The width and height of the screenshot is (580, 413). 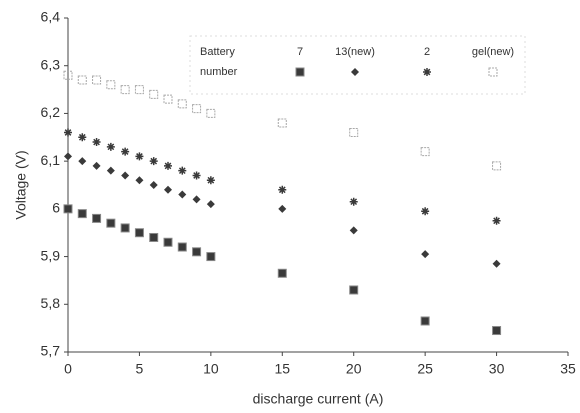 What do you see at coordinates (21, 184) in the screenshot?
I see `y-axis-label: Voltage (V)` at bounding box center [21, 184].